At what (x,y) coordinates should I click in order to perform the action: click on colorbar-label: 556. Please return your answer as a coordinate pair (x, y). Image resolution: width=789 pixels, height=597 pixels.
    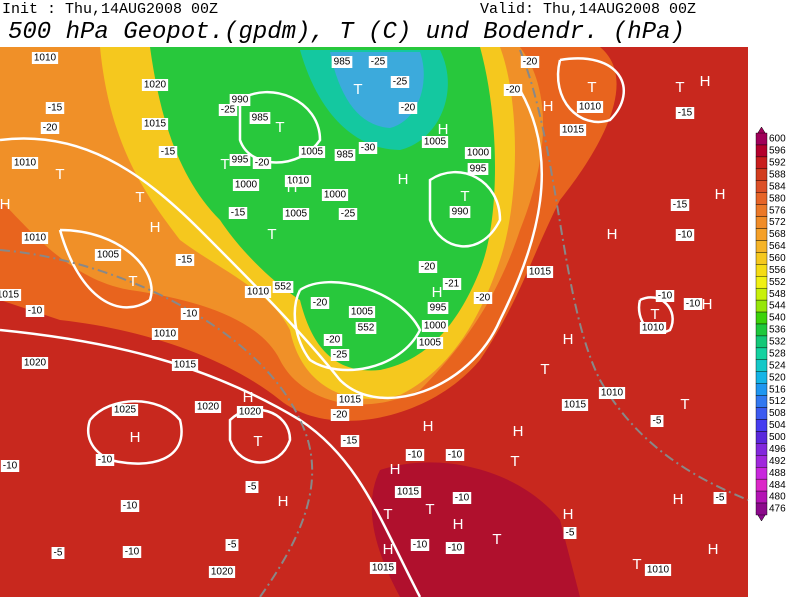
    Looking at the image, I should click on (777, 270).